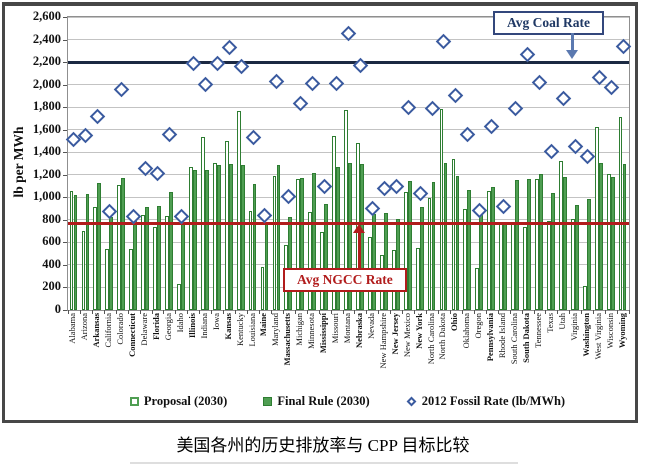  Describe the element at coordinates (311, 331) in the screenshot. I see `x-axis-label-minnesota: Minnesota` at that location.